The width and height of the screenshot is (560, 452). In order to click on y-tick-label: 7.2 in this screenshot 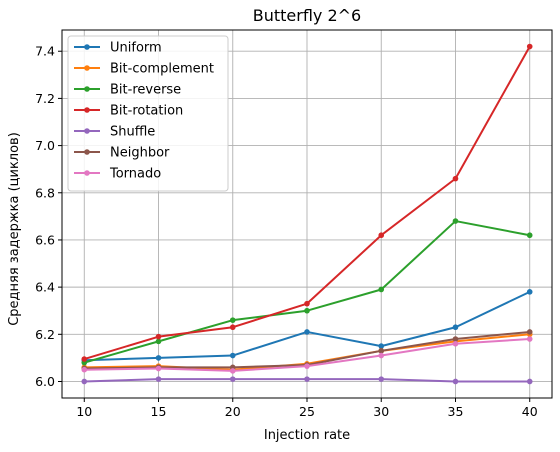, I will do `click(45, 98)`.